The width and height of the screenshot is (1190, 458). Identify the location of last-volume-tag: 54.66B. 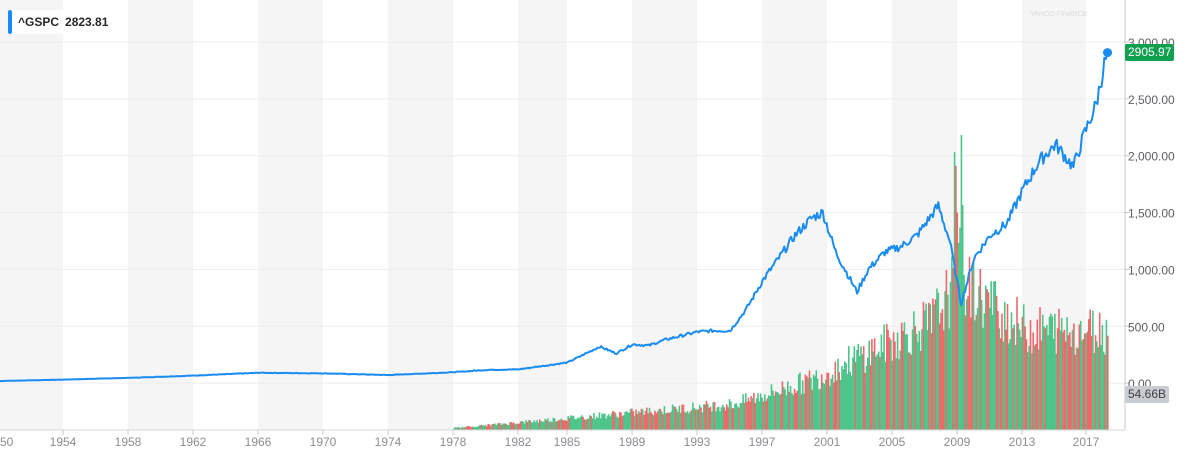
(1147, 394).